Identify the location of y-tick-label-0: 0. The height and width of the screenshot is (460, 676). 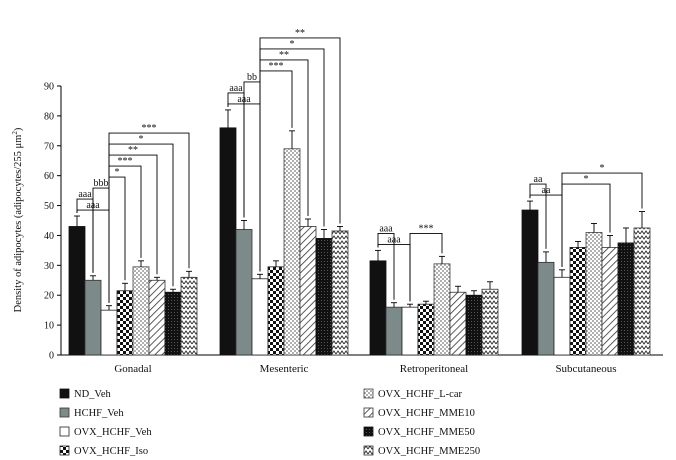
(51, 356).